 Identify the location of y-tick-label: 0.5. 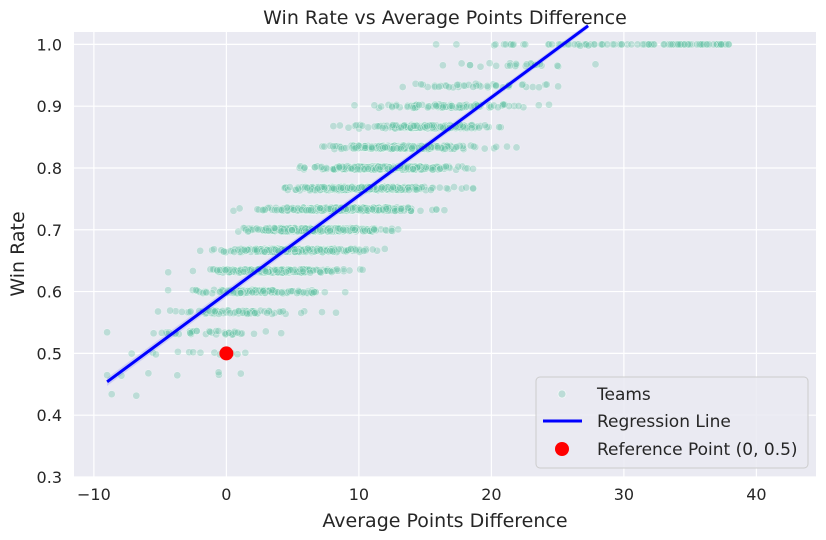
(49, 353).